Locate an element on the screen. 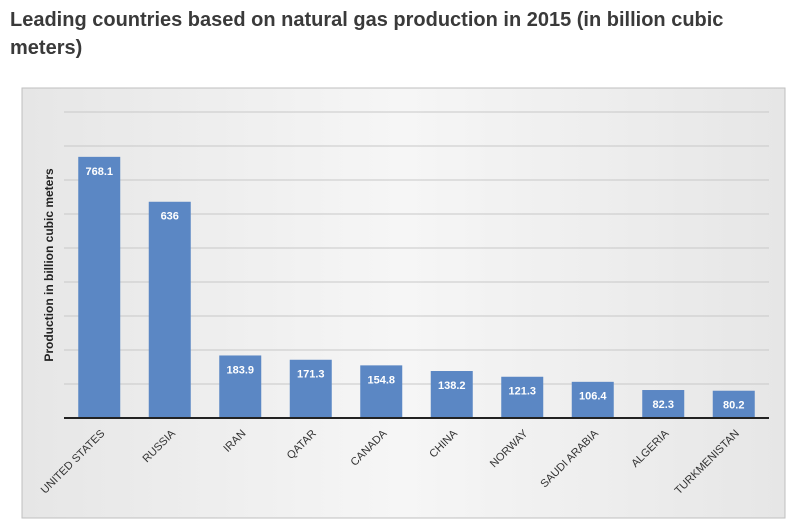  value-label: 768.1 is located at coordinates (99, 172).